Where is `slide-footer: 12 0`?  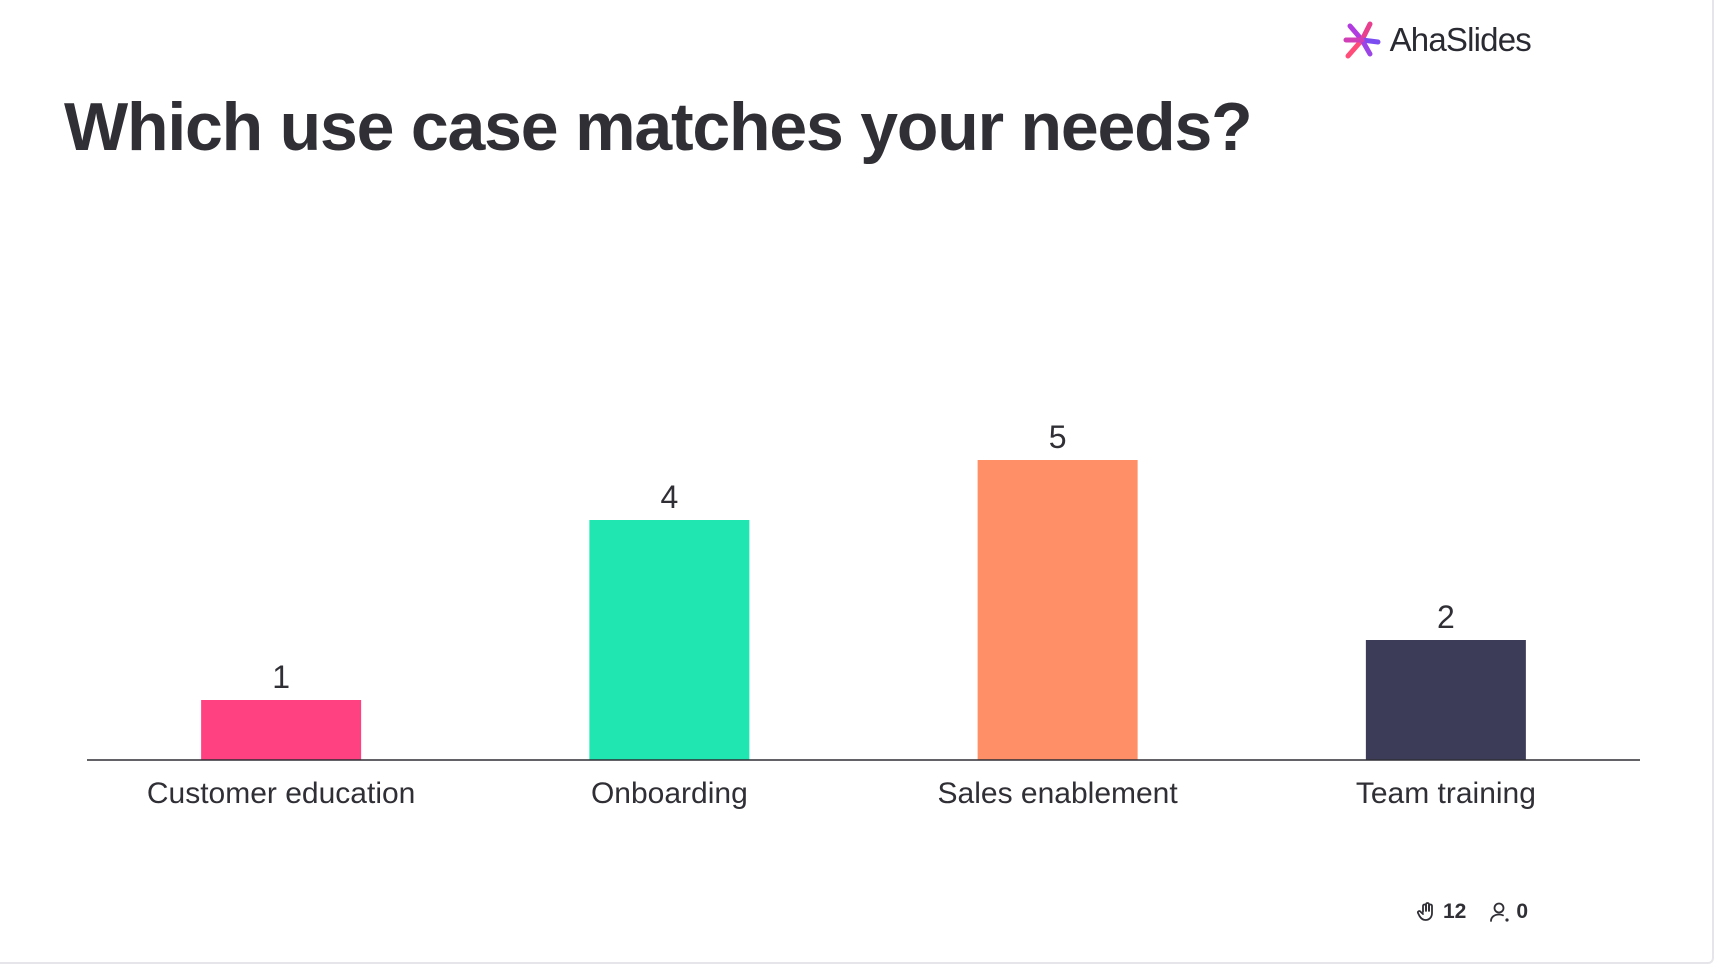 slide-footer: 12 0 is located at coordinates (1471, 912).